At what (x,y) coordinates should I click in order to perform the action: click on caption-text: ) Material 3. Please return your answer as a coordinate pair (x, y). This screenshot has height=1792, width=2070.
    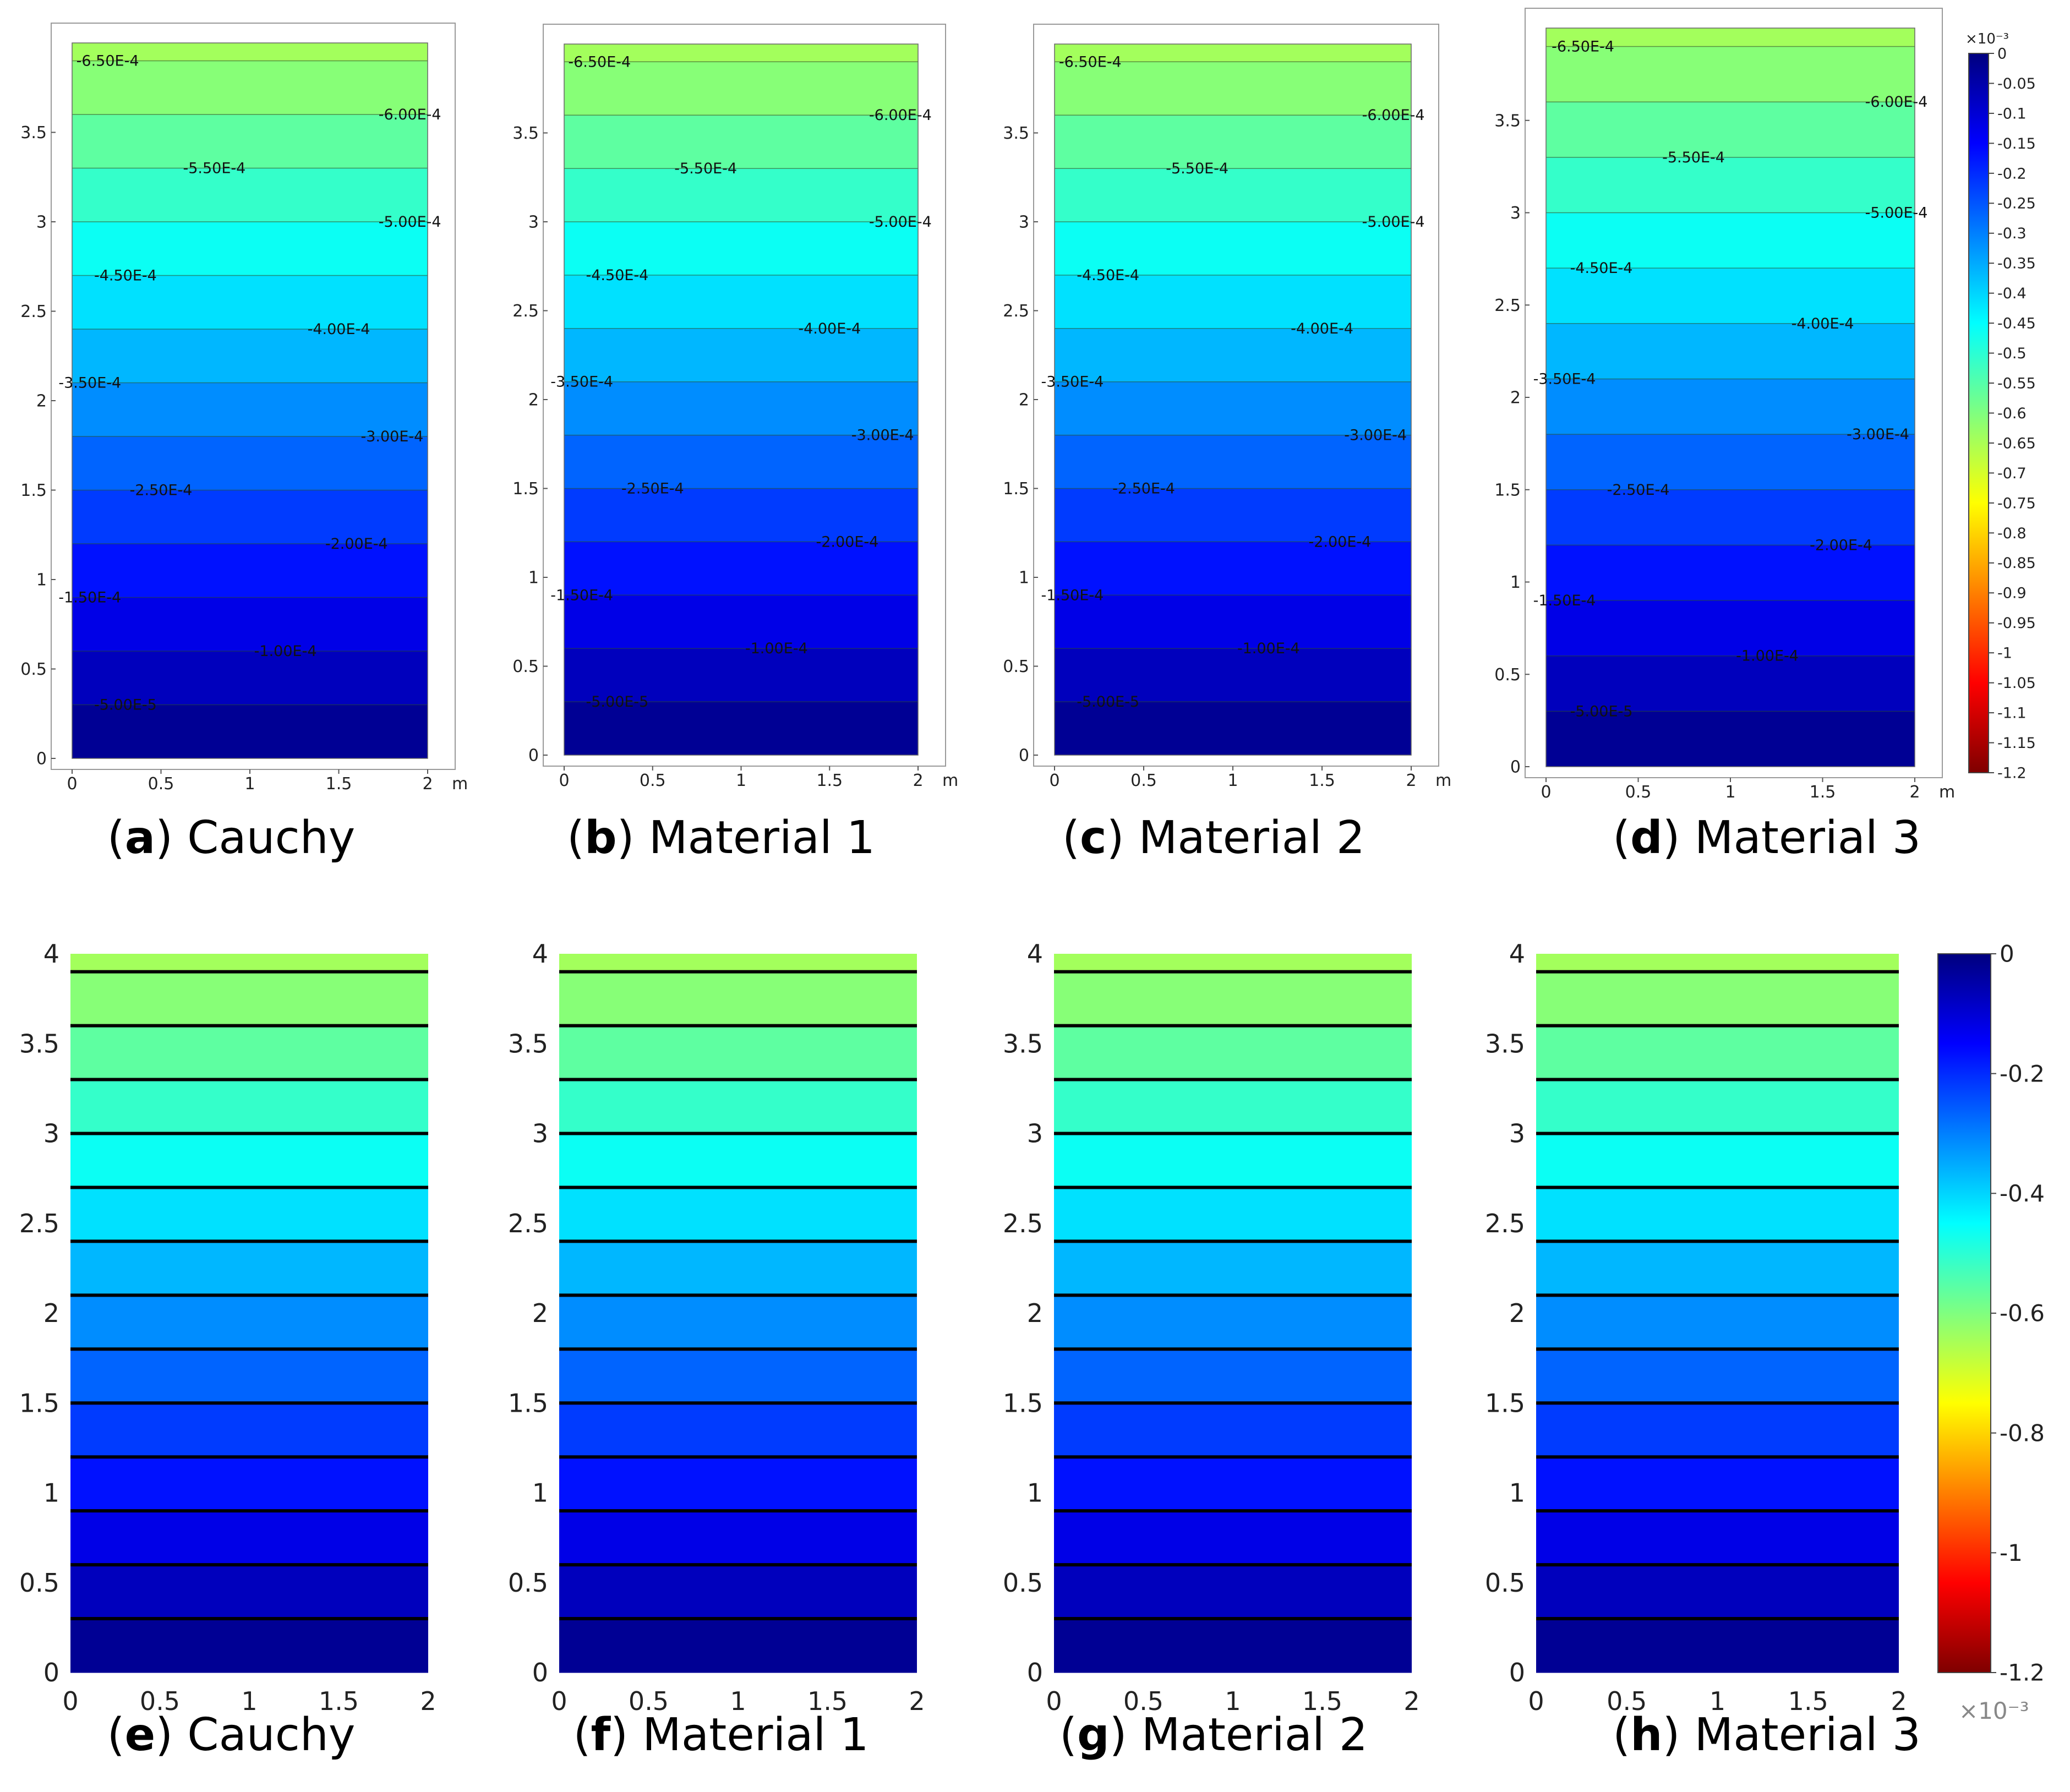
    Looking at the image, I should click on (1791, 1735).